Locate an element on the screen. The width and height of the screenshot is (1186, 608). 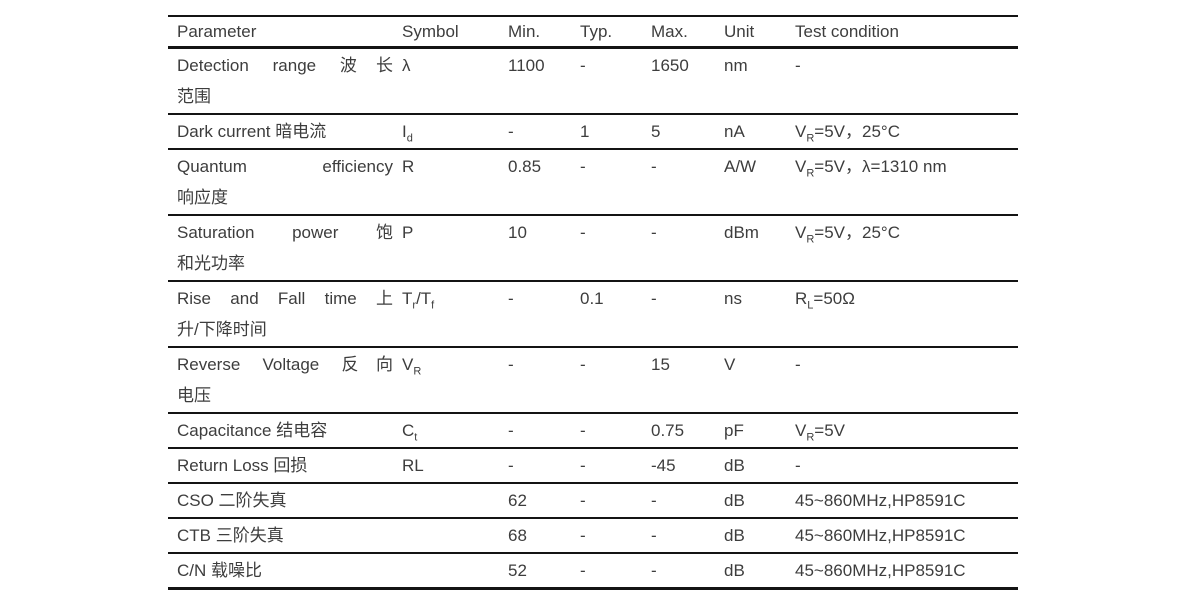
column-header-symbol: Symbol is located at coordinates (446, 32).